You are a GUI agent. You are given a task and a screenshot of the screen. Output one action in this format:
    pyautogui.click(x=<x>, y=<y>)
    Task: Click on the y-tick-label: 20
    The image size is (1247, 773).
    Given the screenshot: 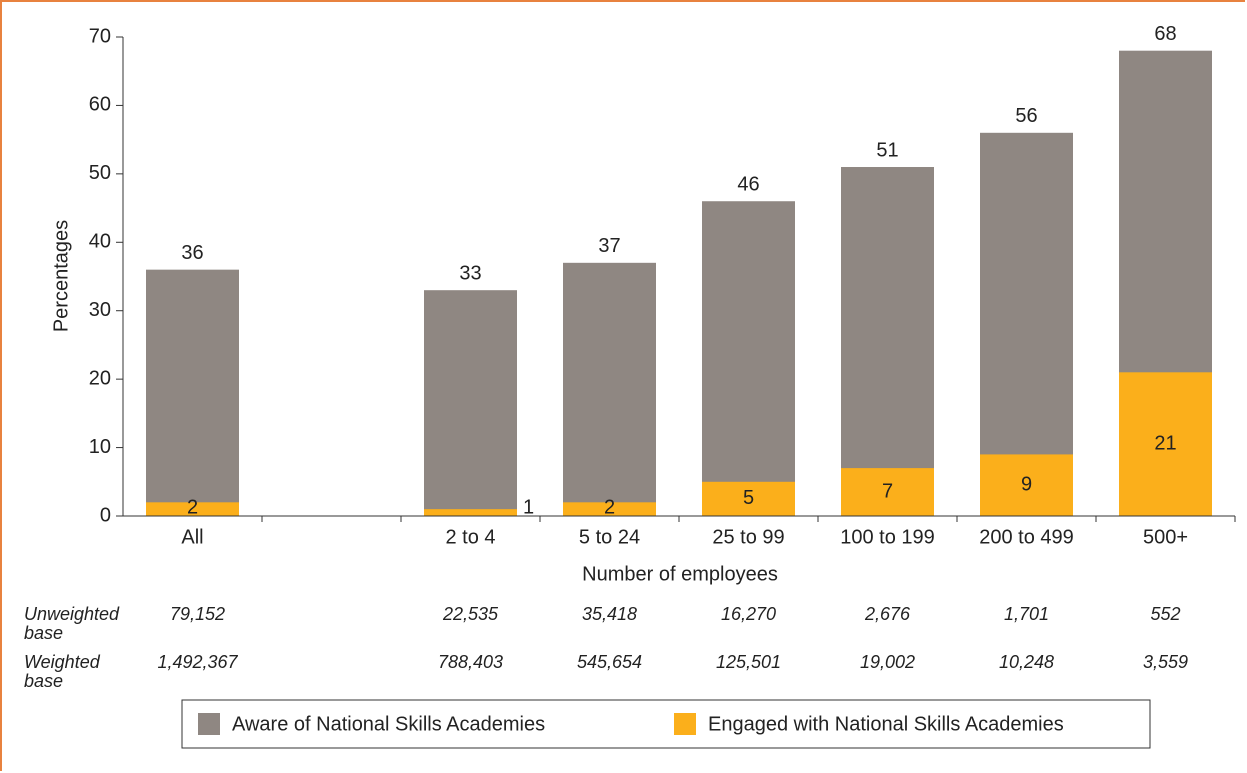 What is the action you would take?
    pyautogui.click(x=100, y=378)
    